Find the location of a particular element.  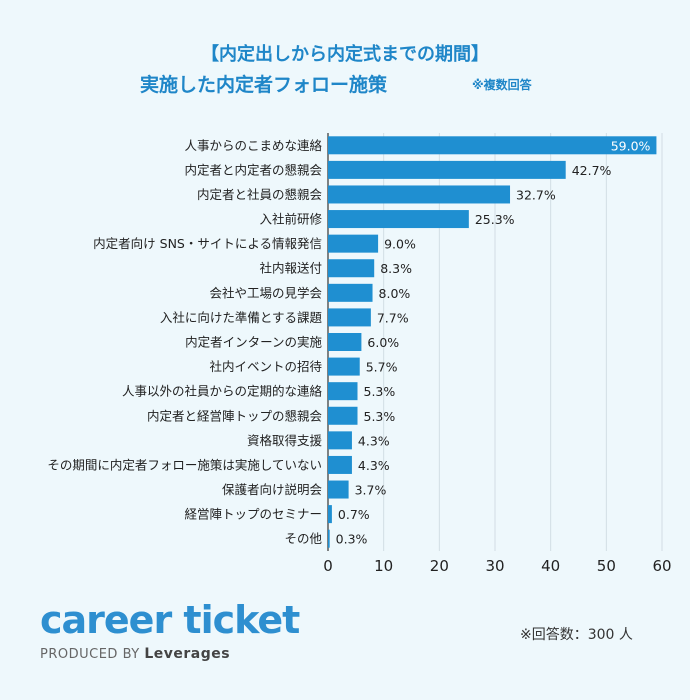

x-tick-label: 50 is located at coordinates (606, 566).